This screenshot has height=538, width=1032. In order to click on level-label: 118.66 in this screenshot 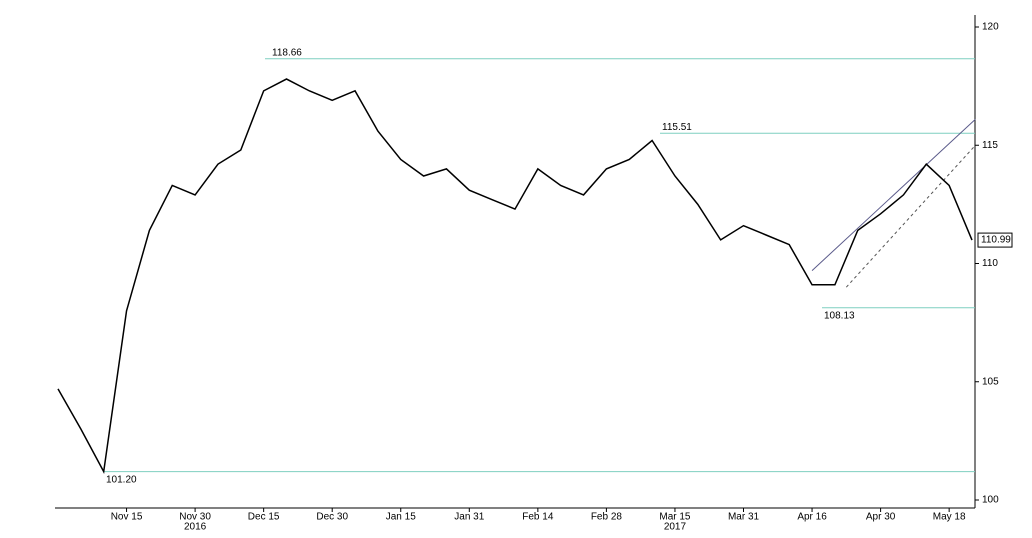, I will do `click(287, 52)`.